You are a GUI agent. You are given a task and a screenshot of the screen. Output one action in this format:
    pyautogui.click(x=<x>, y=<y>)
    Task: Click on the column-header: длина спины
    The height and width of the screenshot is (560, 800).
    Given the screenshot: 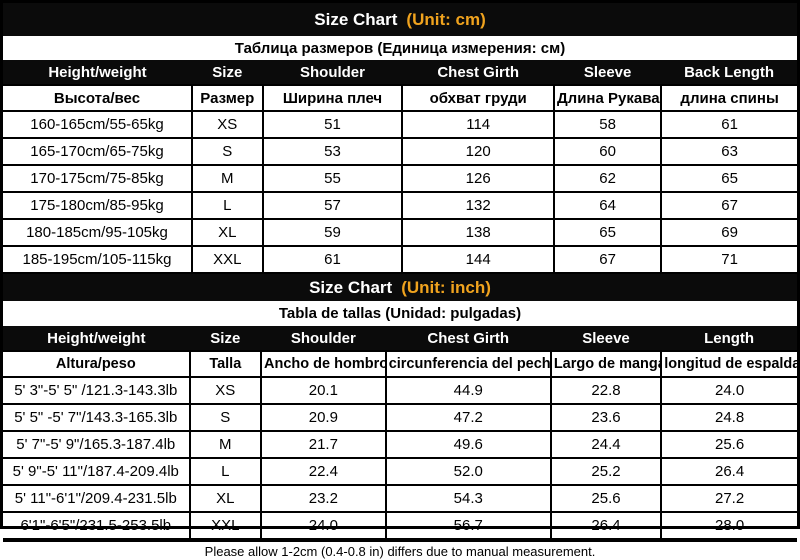 What is the action you would take?
    pyautogui.click(x=728, y=98)
    